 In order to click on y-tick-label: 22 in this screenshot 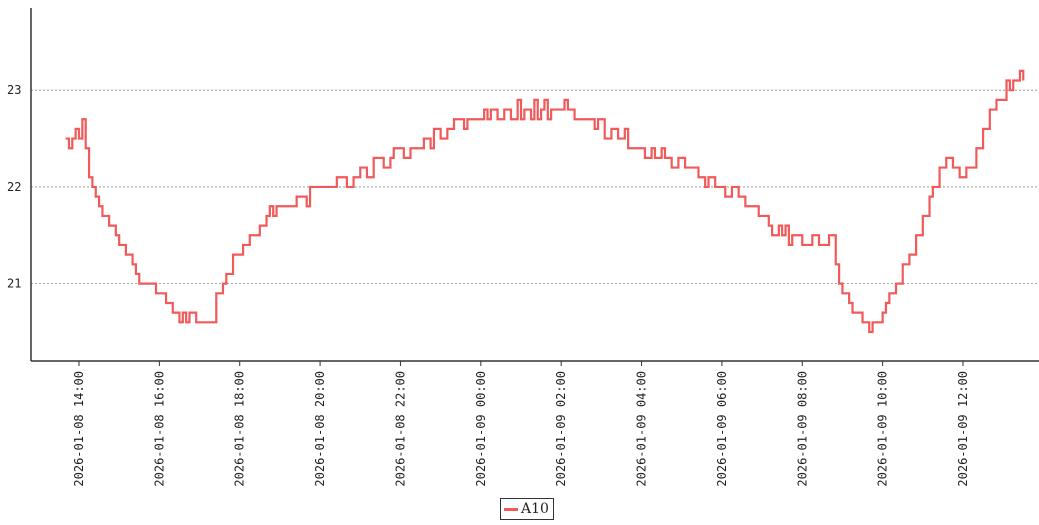, I will do `click(14, 187)`.